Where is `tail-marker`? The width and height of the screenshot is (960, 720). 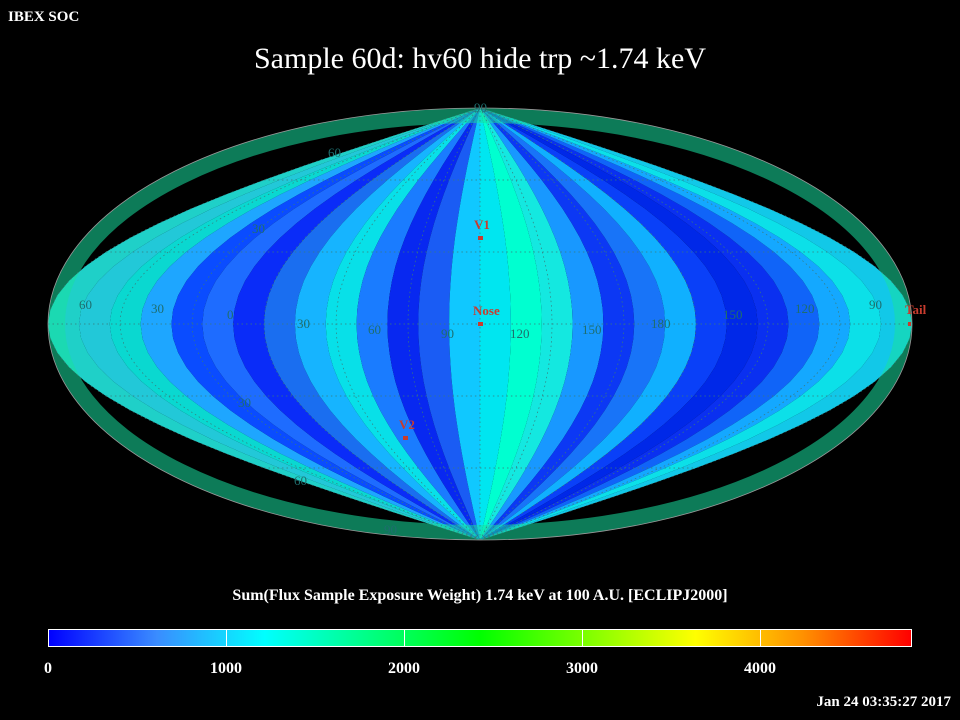 tail-marker is located at coordinates (909, 324).